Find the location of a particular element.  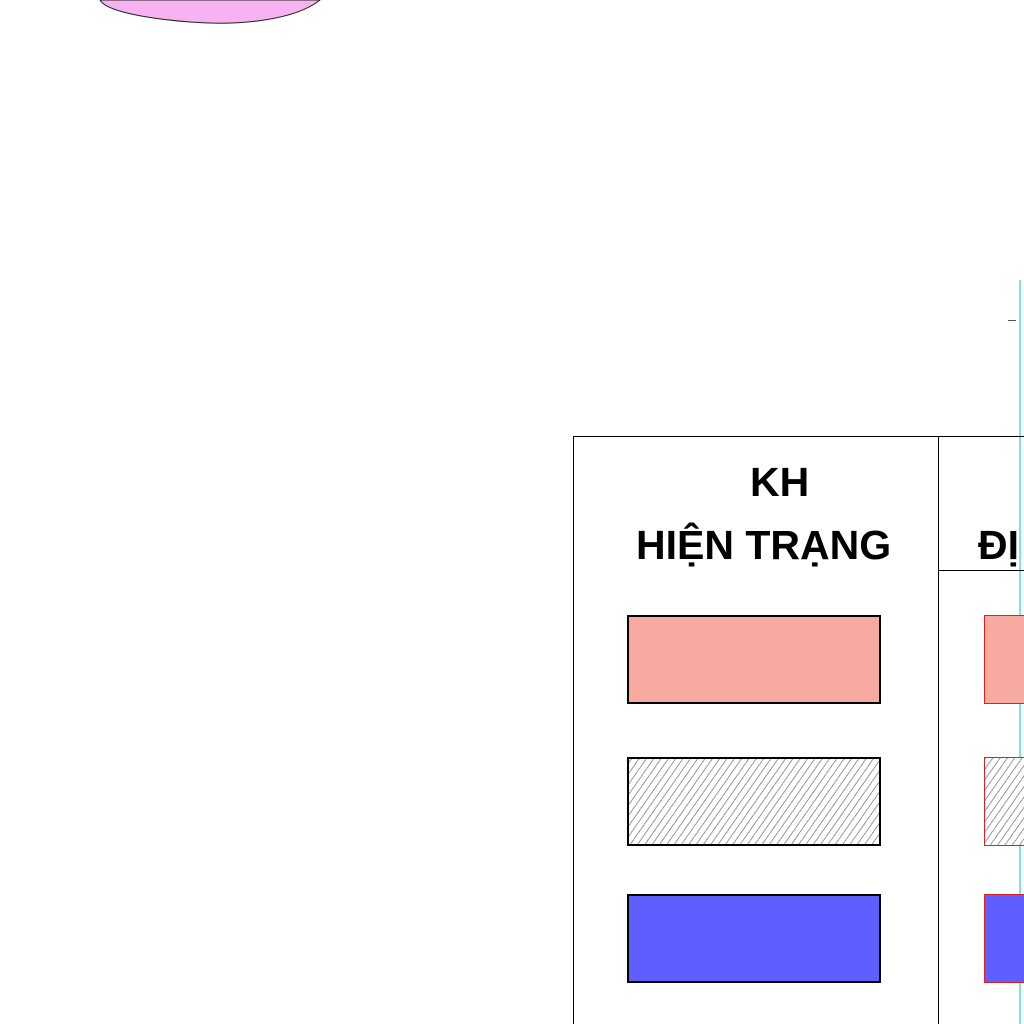

legend-swatch-blue-current is located at coordinates (754, 938).